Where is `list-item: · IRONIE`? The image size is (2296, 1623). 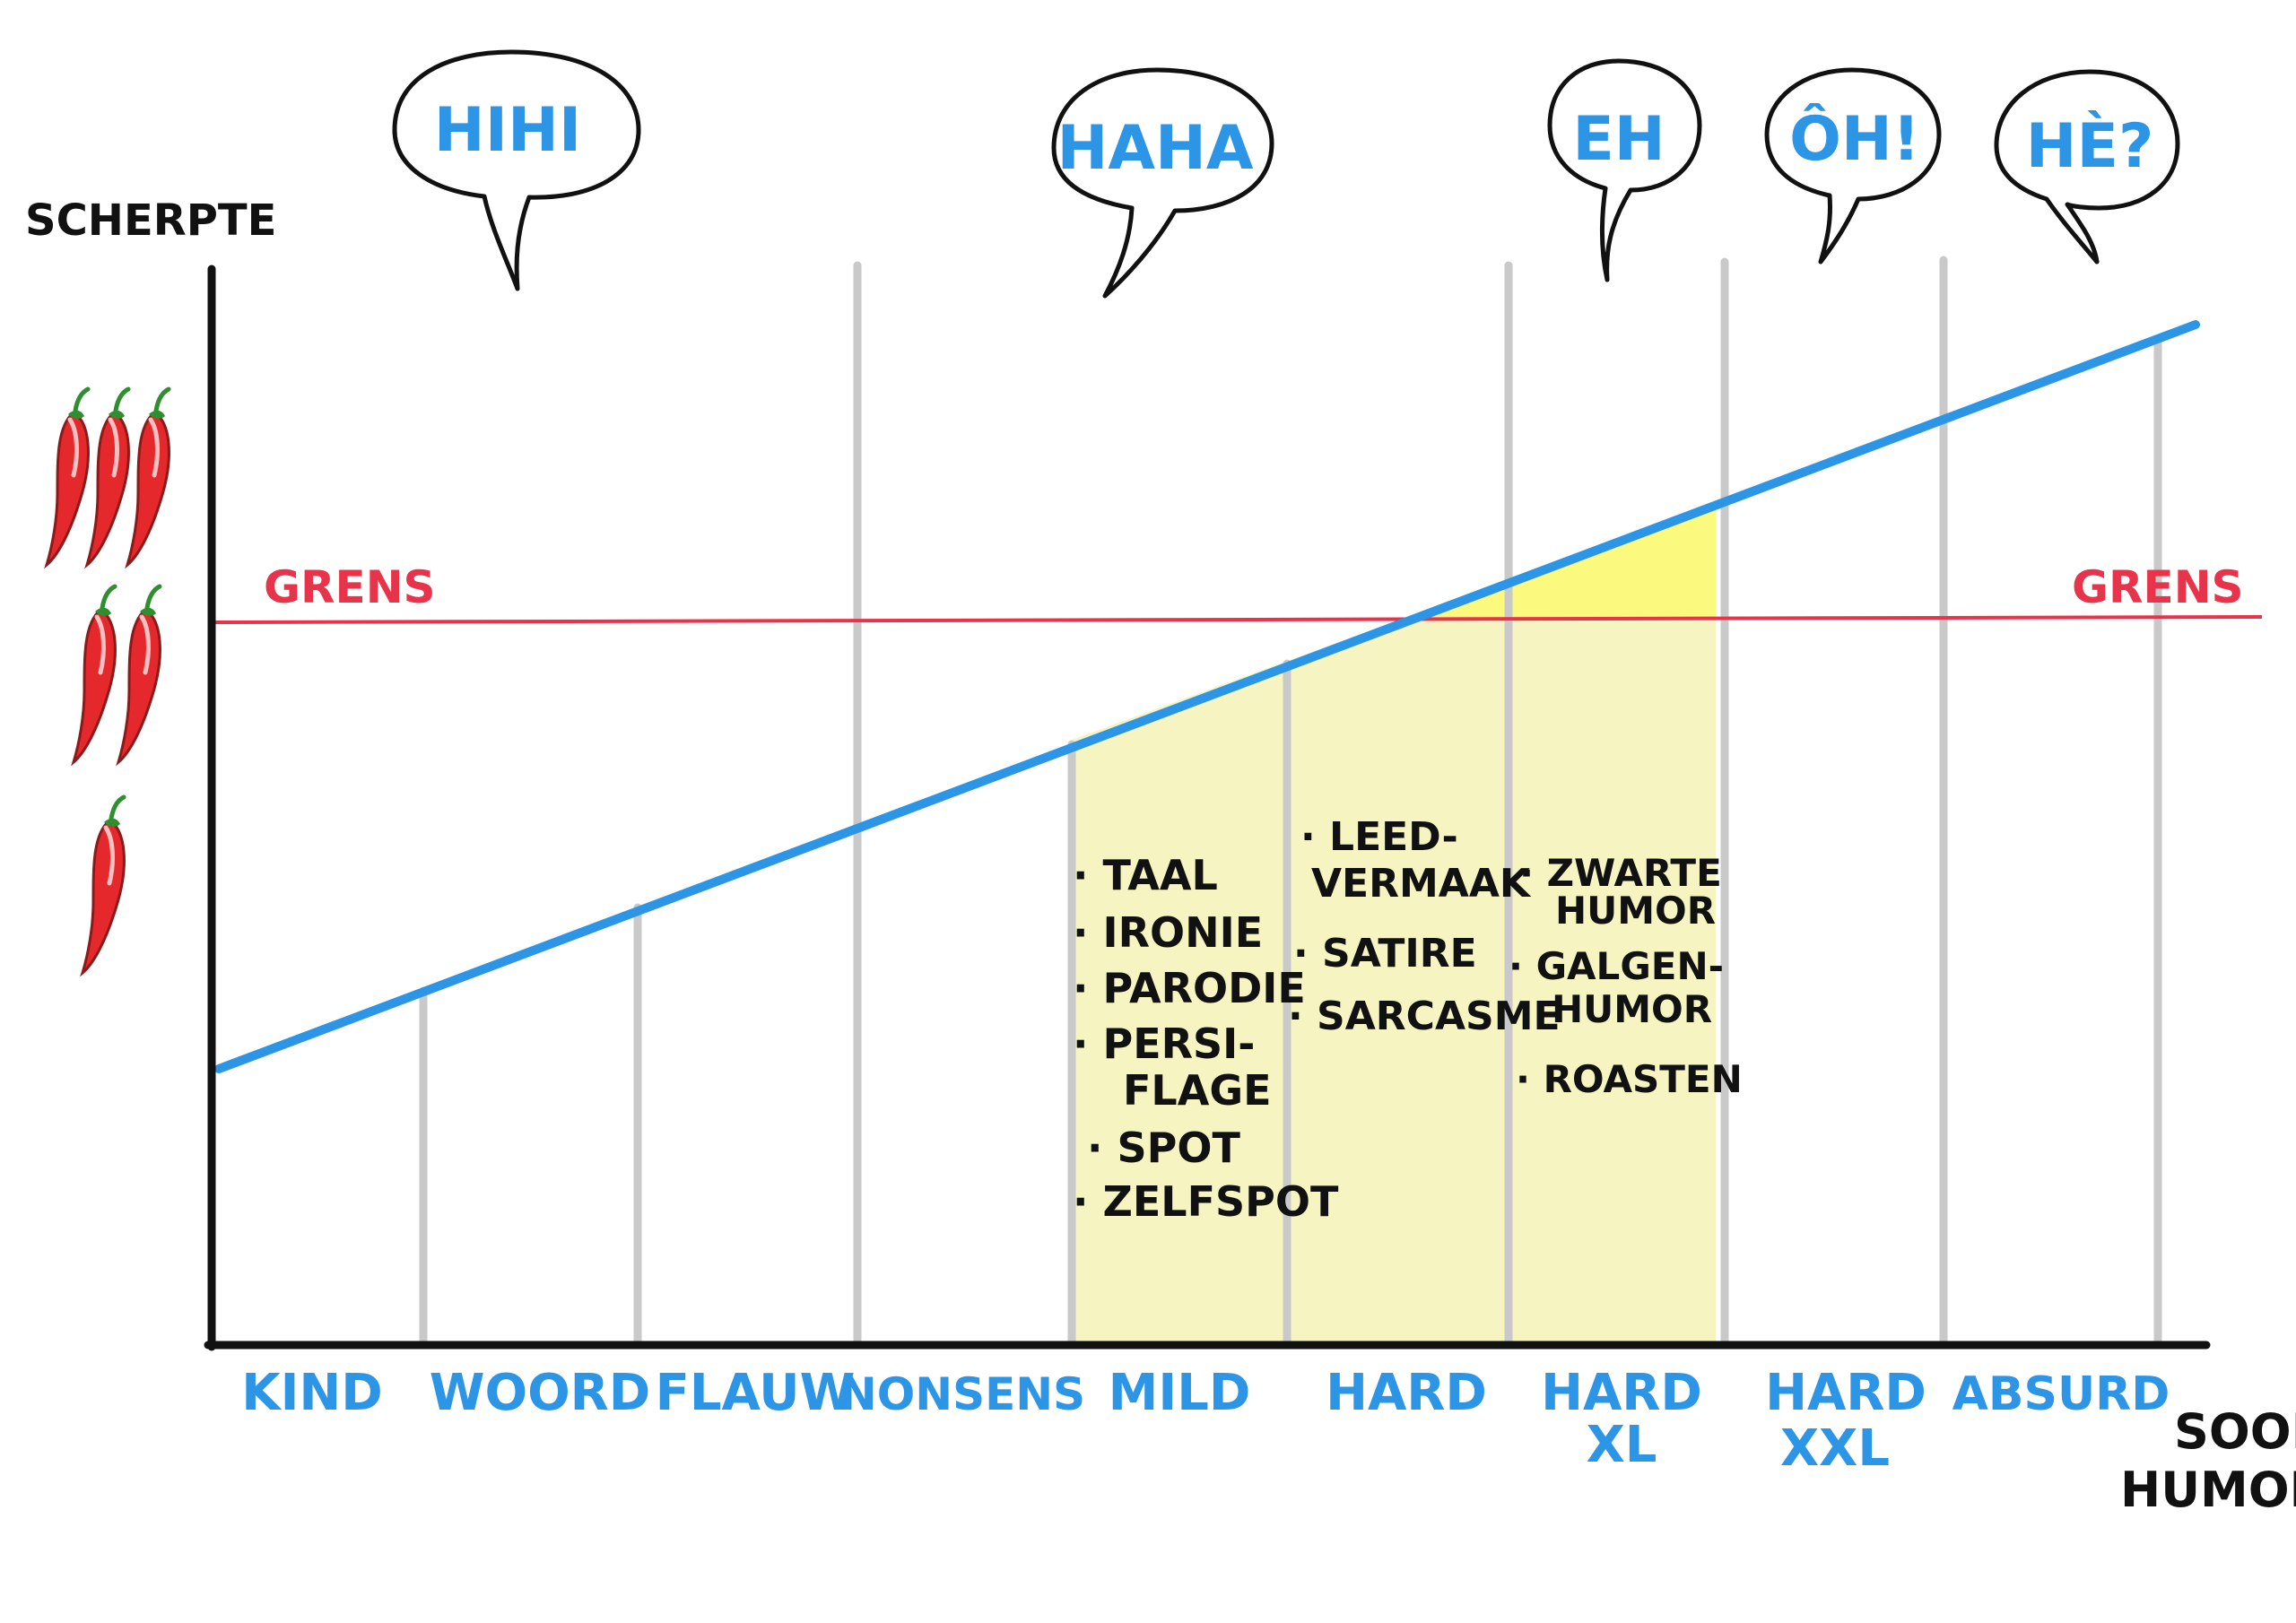
list-item: · IRONIE is located at coordinates (1168, 932).